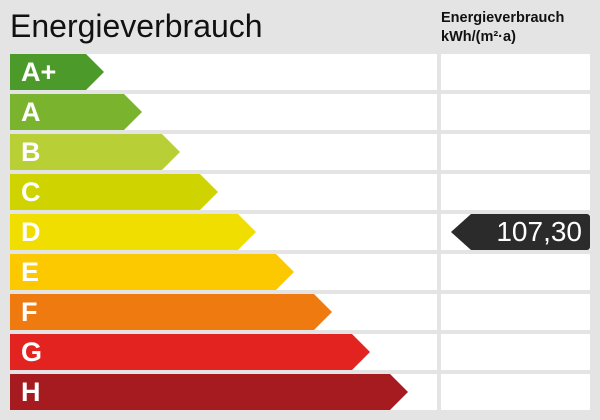 This screenshot has width=600, height=420. I want to click on class-arrow: H, so click(209, 392).